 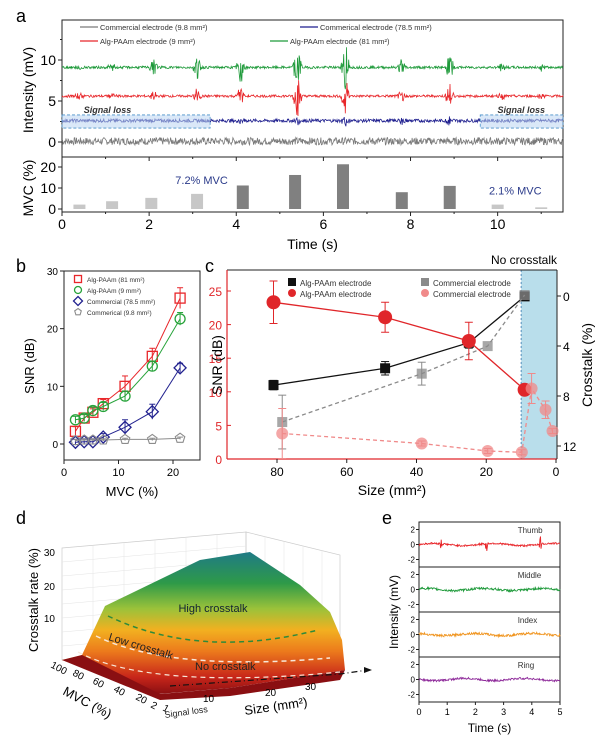 What do you see at coordinates (503, 712) in the screenshot?
I see `x-tick-label: 3` at bounding box center [503, 712].